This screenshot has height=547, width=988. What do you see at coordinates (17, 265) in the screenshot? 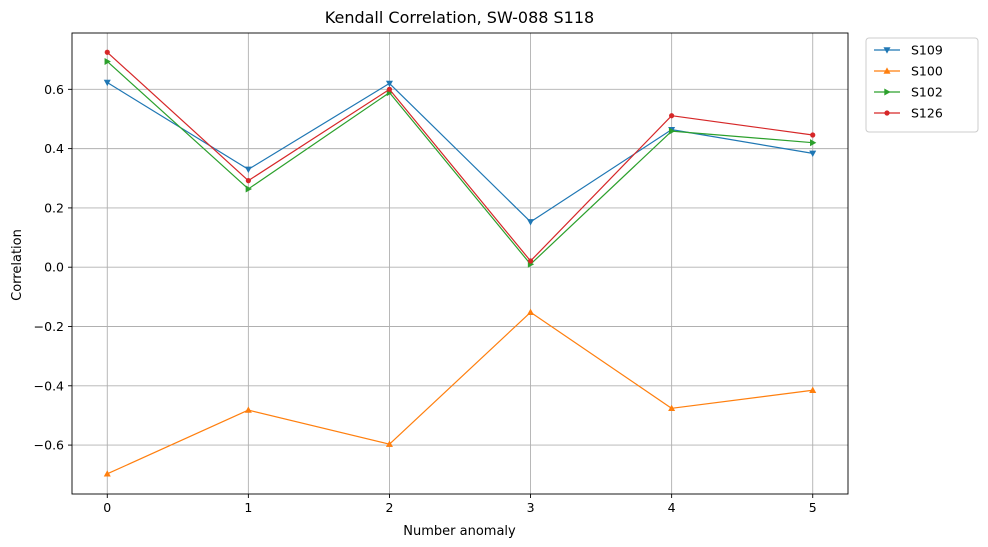
I see `y-axis-label: Correlation` at bounding box center [17, 265].